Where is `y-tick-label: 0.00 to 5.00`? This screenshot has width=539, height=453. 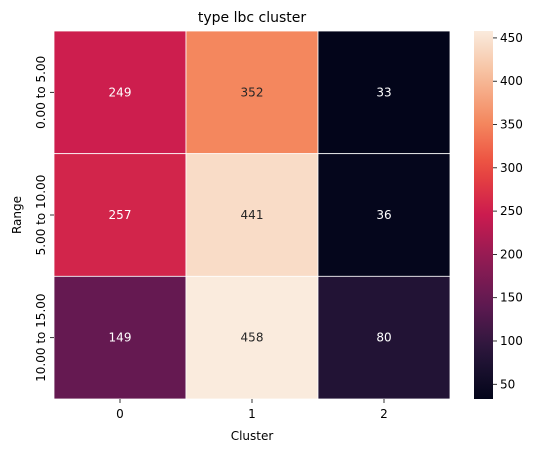
y-tick-label: 0.00 to 5.00 is located at coordinates (41, 92).